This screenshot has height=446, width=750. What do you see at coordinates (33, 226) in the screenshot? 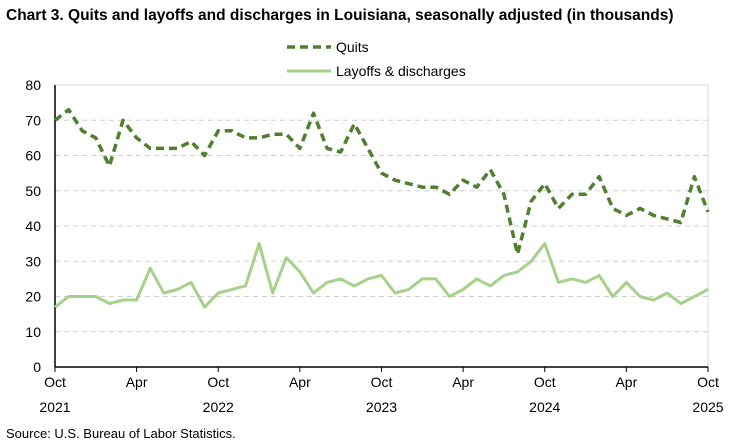
I see `y-tick-label: 40` at bounding box center [33, 226].